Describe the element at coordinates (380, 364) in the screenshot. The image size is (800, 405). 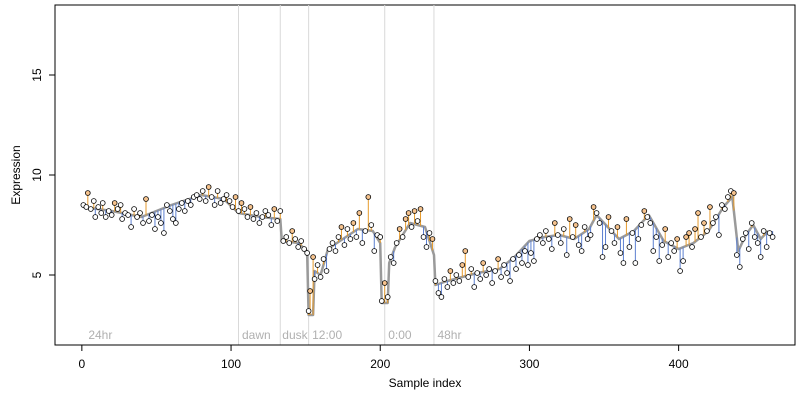
I see `x-tick-label: 200` at that location.